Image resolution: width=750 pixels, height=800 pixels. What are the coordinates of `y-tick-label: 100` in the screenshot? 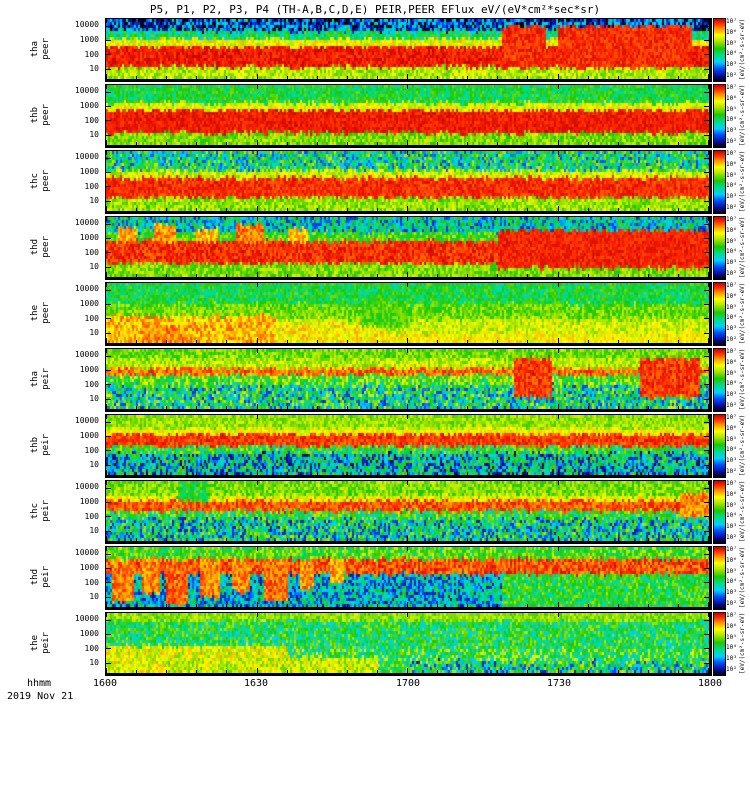 It's located at (91, 54).